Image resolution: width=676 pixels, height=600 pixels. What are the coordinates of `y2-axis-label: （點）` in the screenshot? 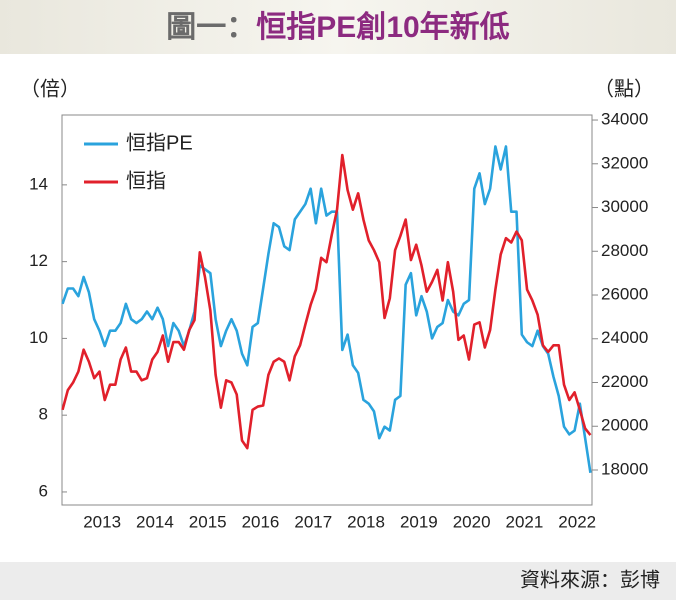 It's located at (624, 88).